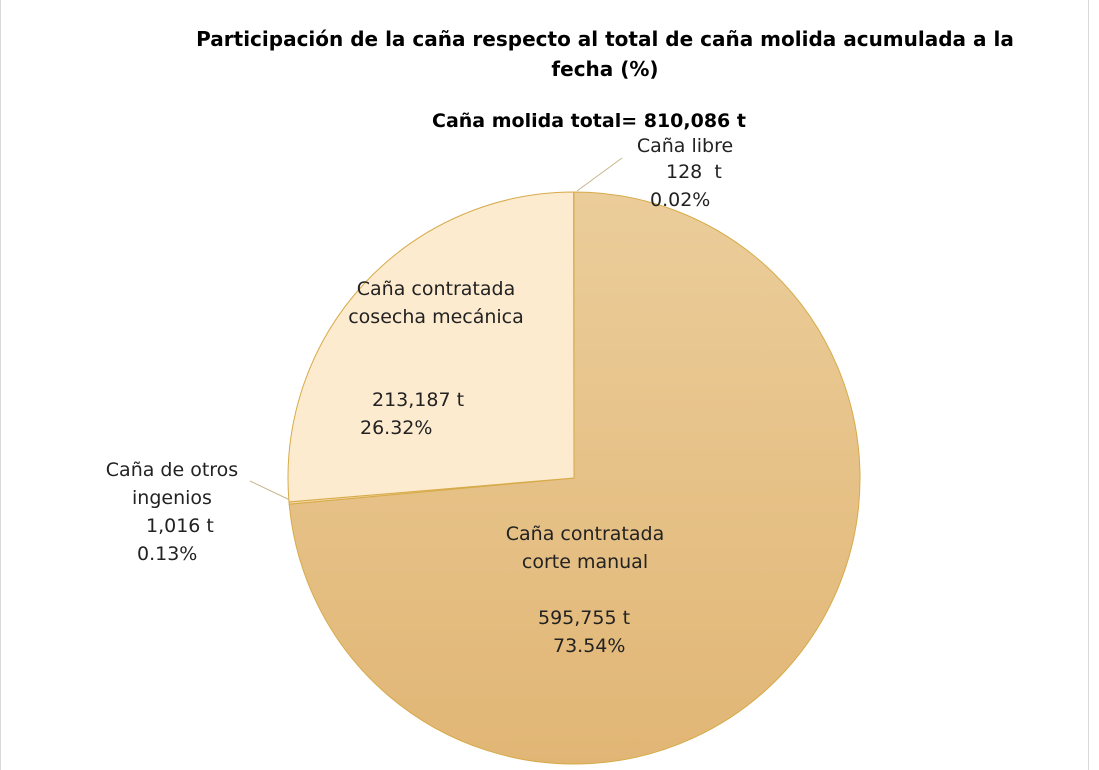 This screenshot has height=770, width=1099. I want to click on slice-value-label: 128 t, so click(694, 172).